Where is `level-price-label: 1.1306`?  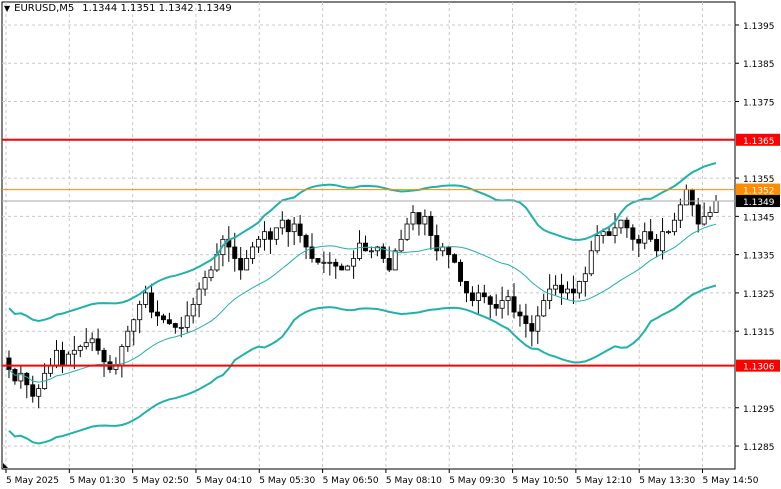
level-price-label: 1.1306 is located at coordinates (759, 368).